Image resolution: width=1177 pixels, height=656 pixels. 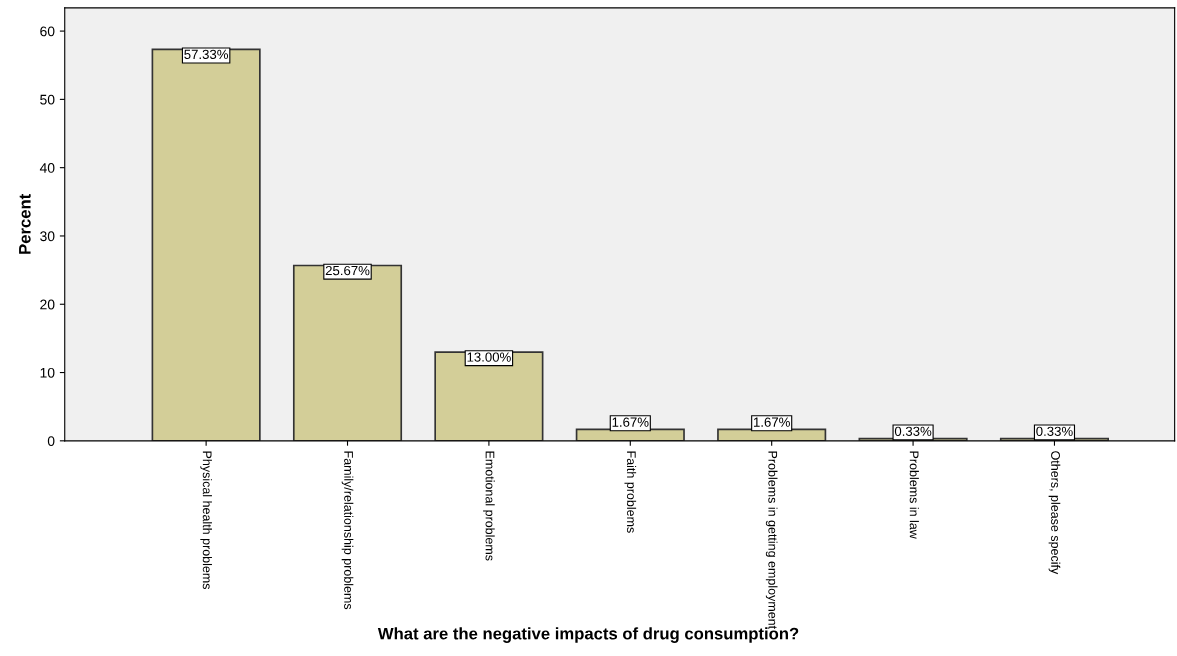 What do you see at coordinates (489, 506) in the screenshot?
I see `x-tick-label: Emotional problems` at bounding box center [489, 506].